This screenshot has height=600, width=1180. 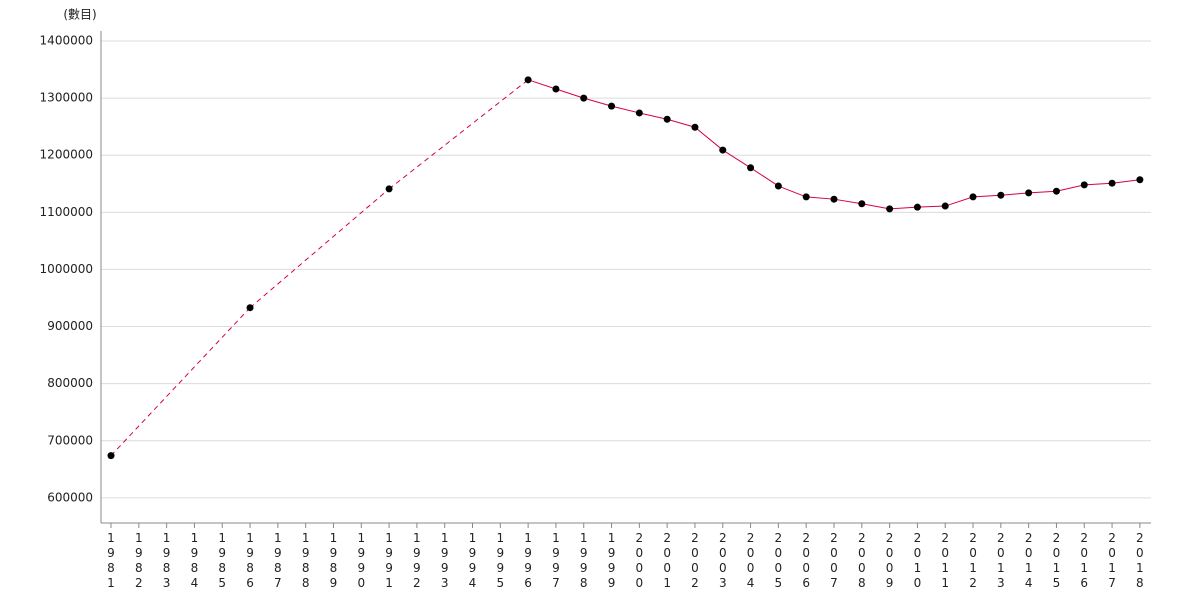 What do you see at coordinates (834, 561) in the screenshot?
I see `x-tick-label: 2007` at bounding box center [834, 561].